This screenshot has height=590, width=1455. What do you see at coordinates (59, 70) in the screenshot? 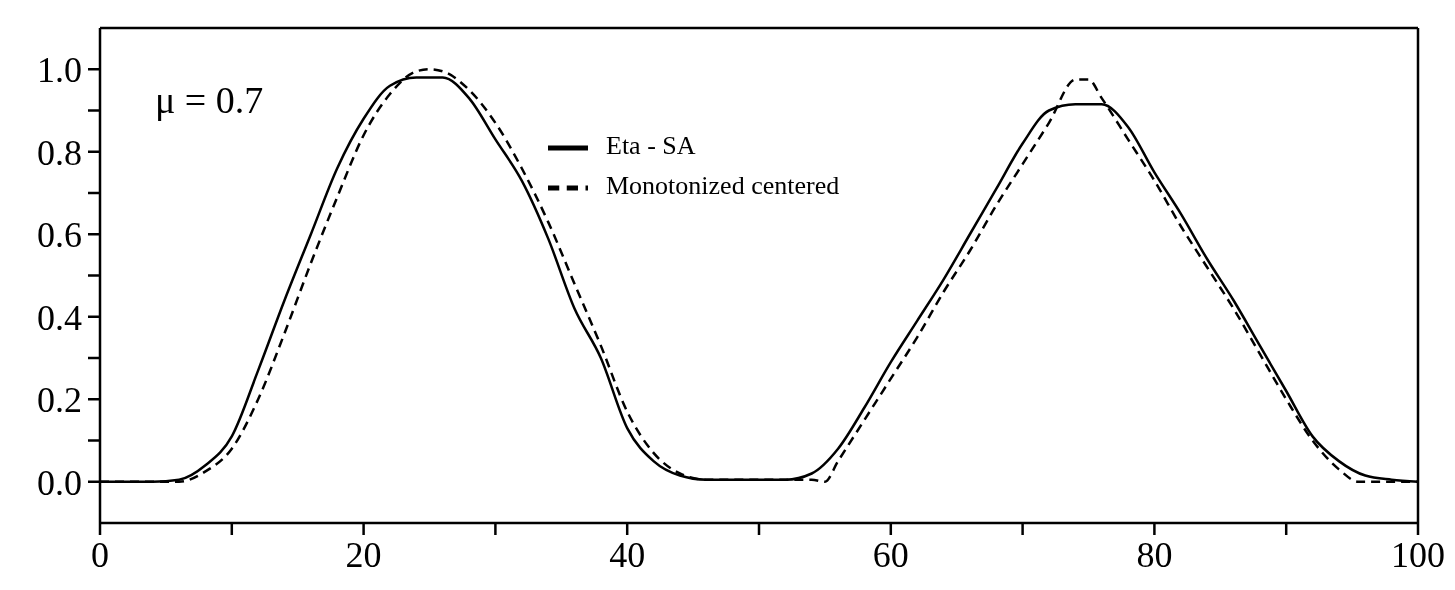
I see `y-tick-label: 1.0` at bounding box center [59, 70].